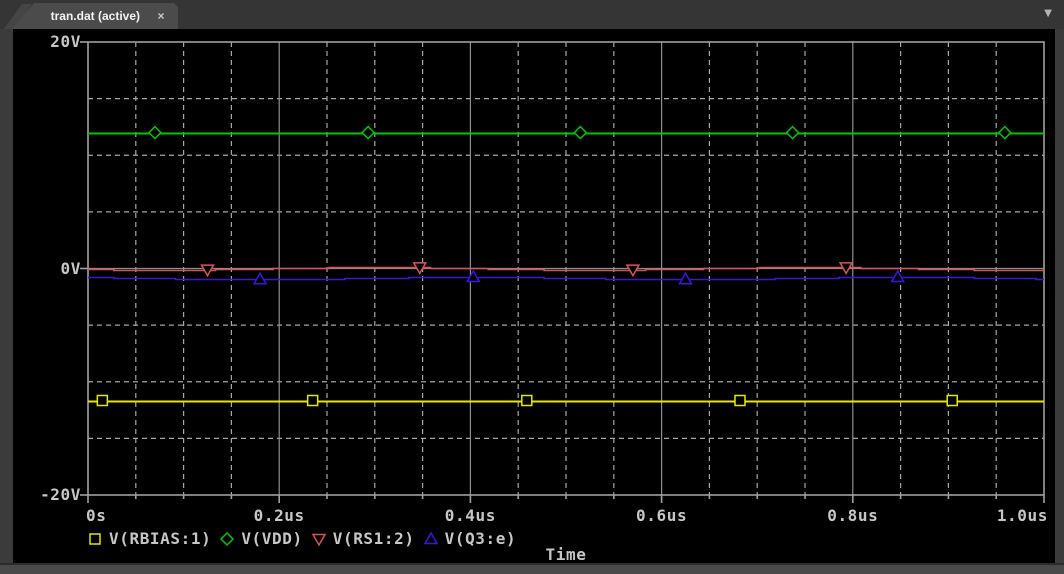 This screenshot has width=1064, height=574. I want to click on legend-triangle-up-icon, so click(431, 538).